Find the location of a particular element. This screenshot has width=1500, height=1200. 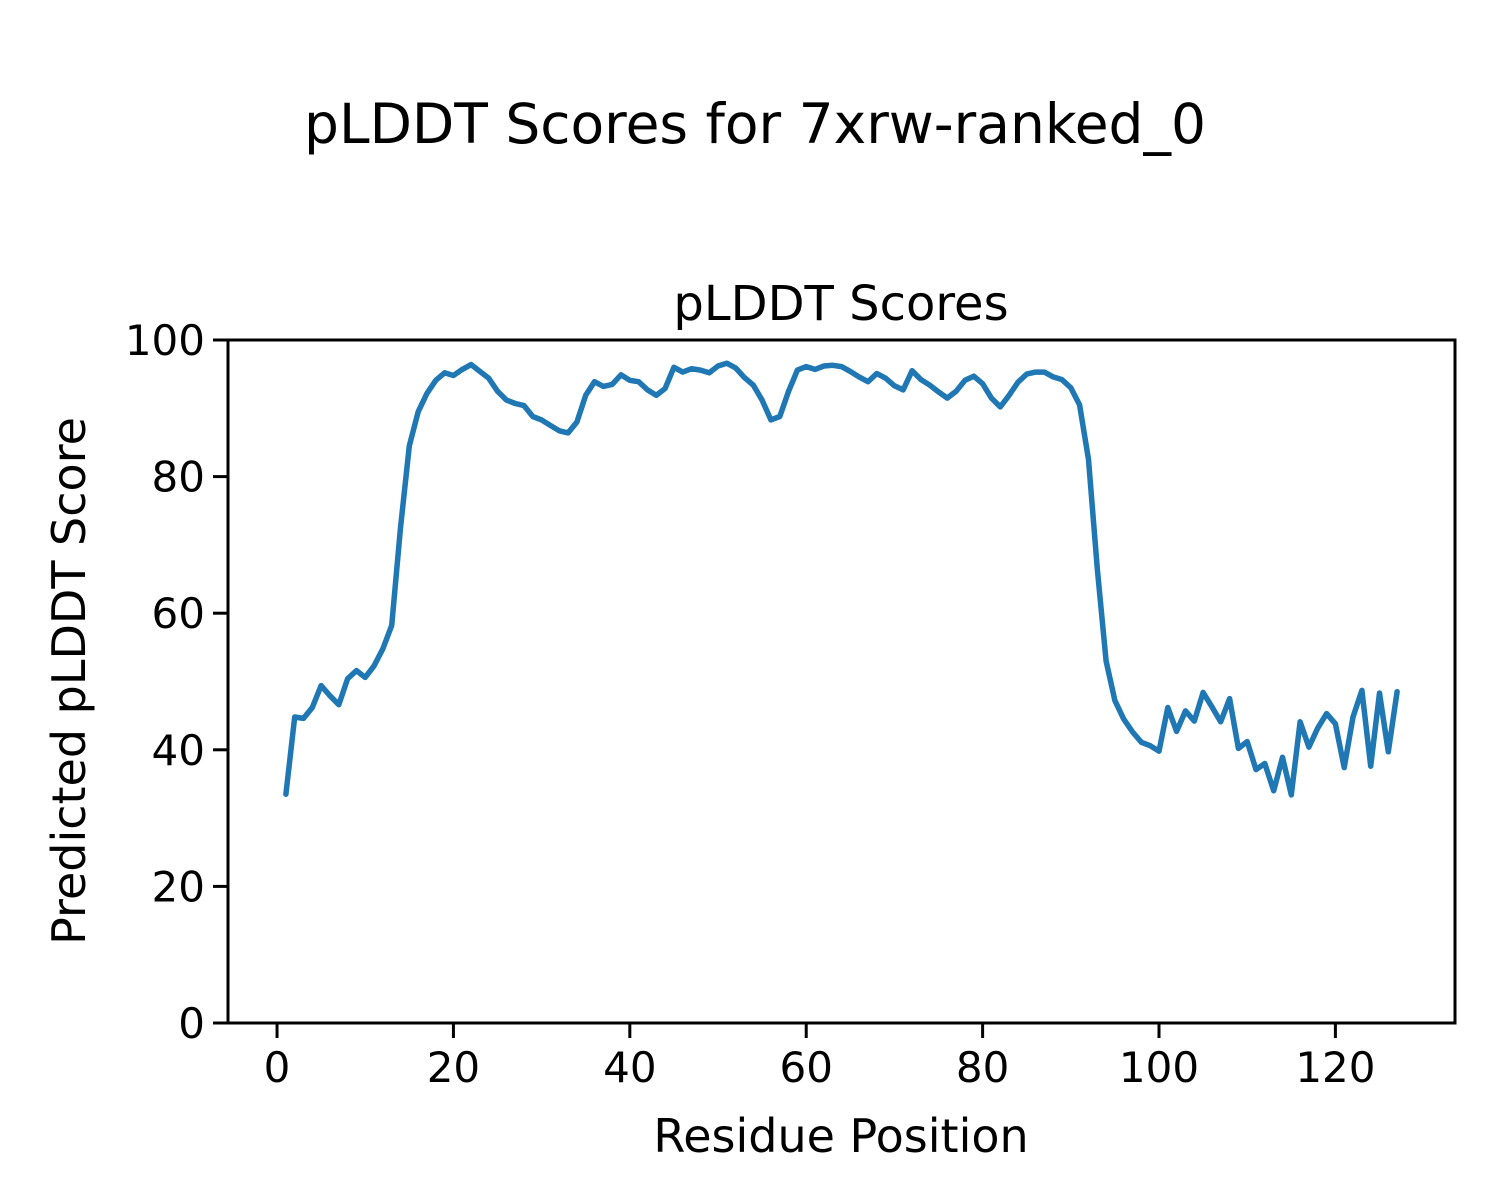

y-tick-label: 40 is located at coordinates (178, 750).